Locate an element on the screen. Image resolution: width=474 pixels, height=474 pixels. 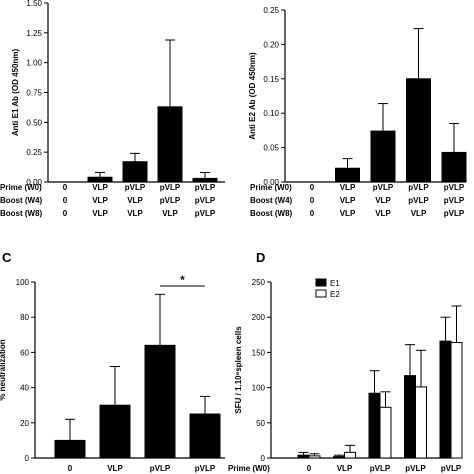
y-tick-label: 1.25 is located at coordinates (34, 33).